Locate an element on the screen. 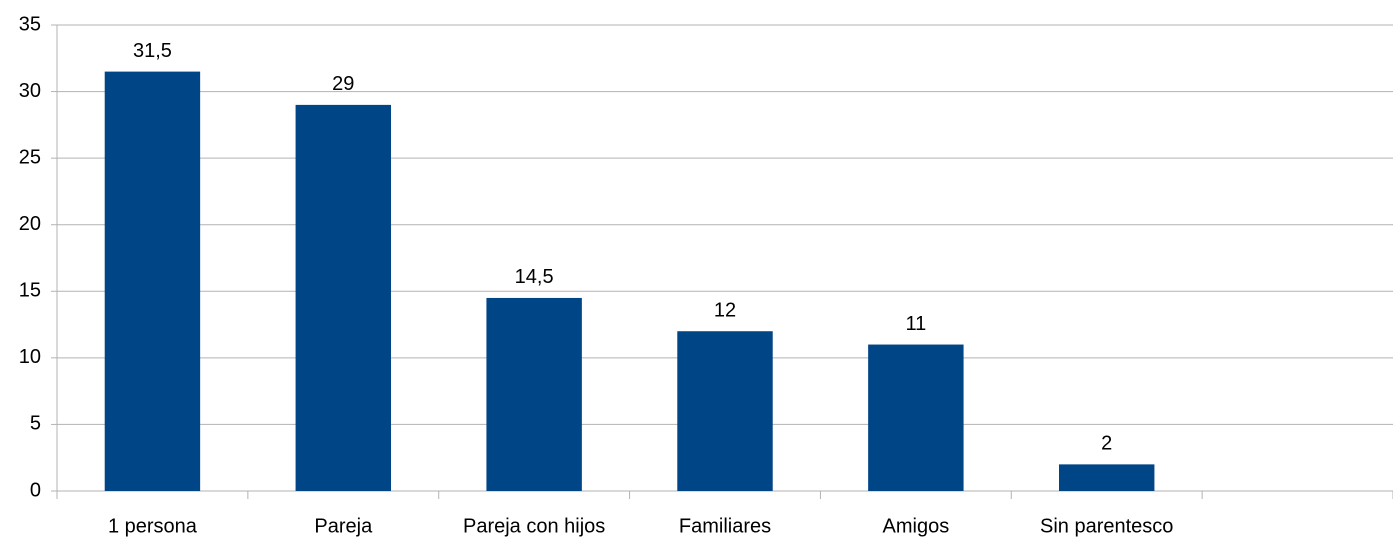 This screenshot has height=540, width=1393. y-tick-label: 25 is located at coordinates (30, 157).